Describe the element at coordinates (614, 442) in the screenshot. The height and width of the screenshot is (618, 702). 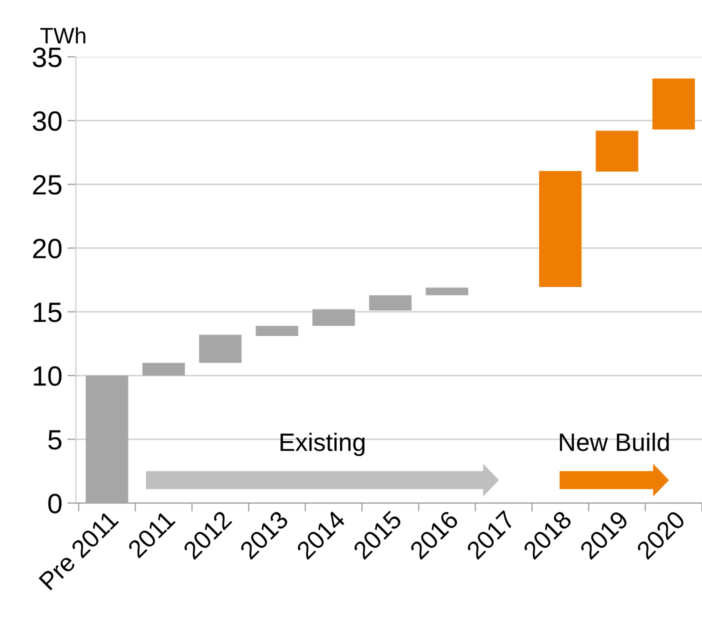
I see `annotation: New Build` at that location.